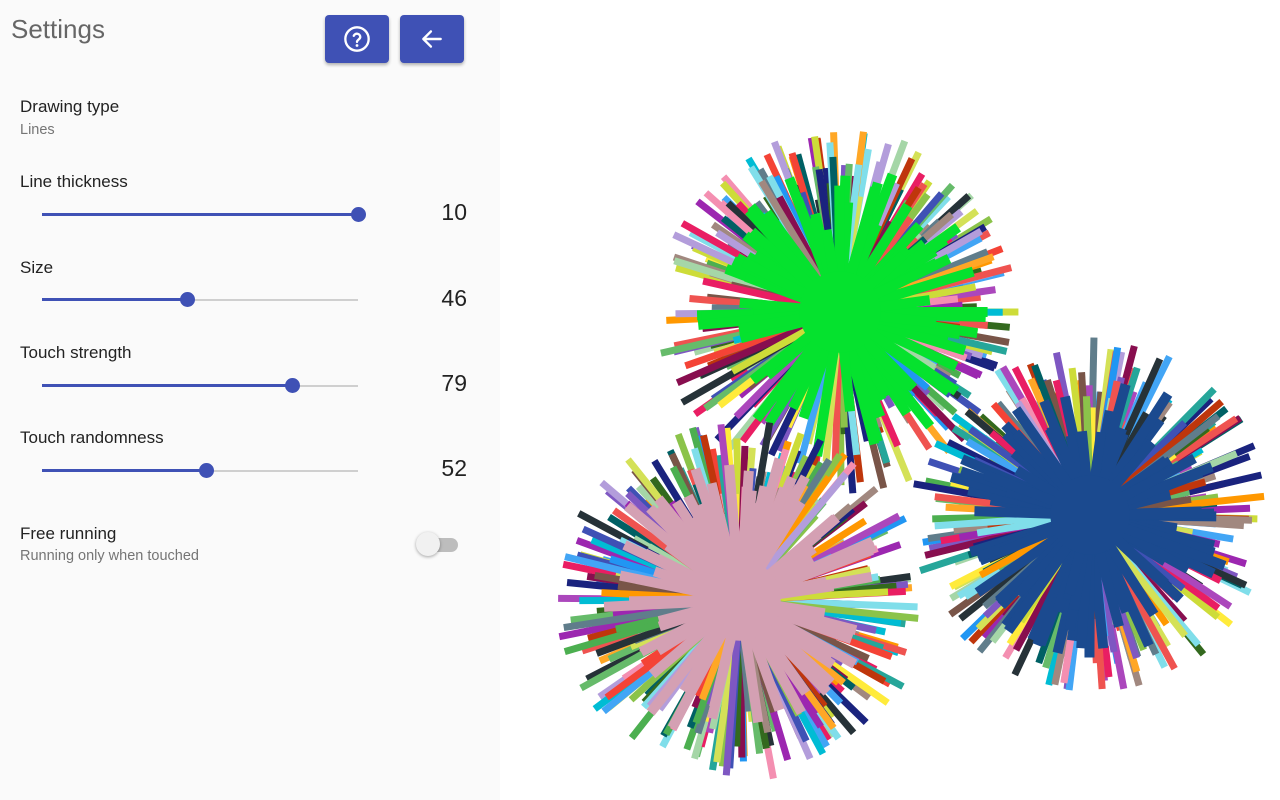 The height and width of the screenshot is (800, 1280). I want to click on touch-strength-slider, so click(200, 386).